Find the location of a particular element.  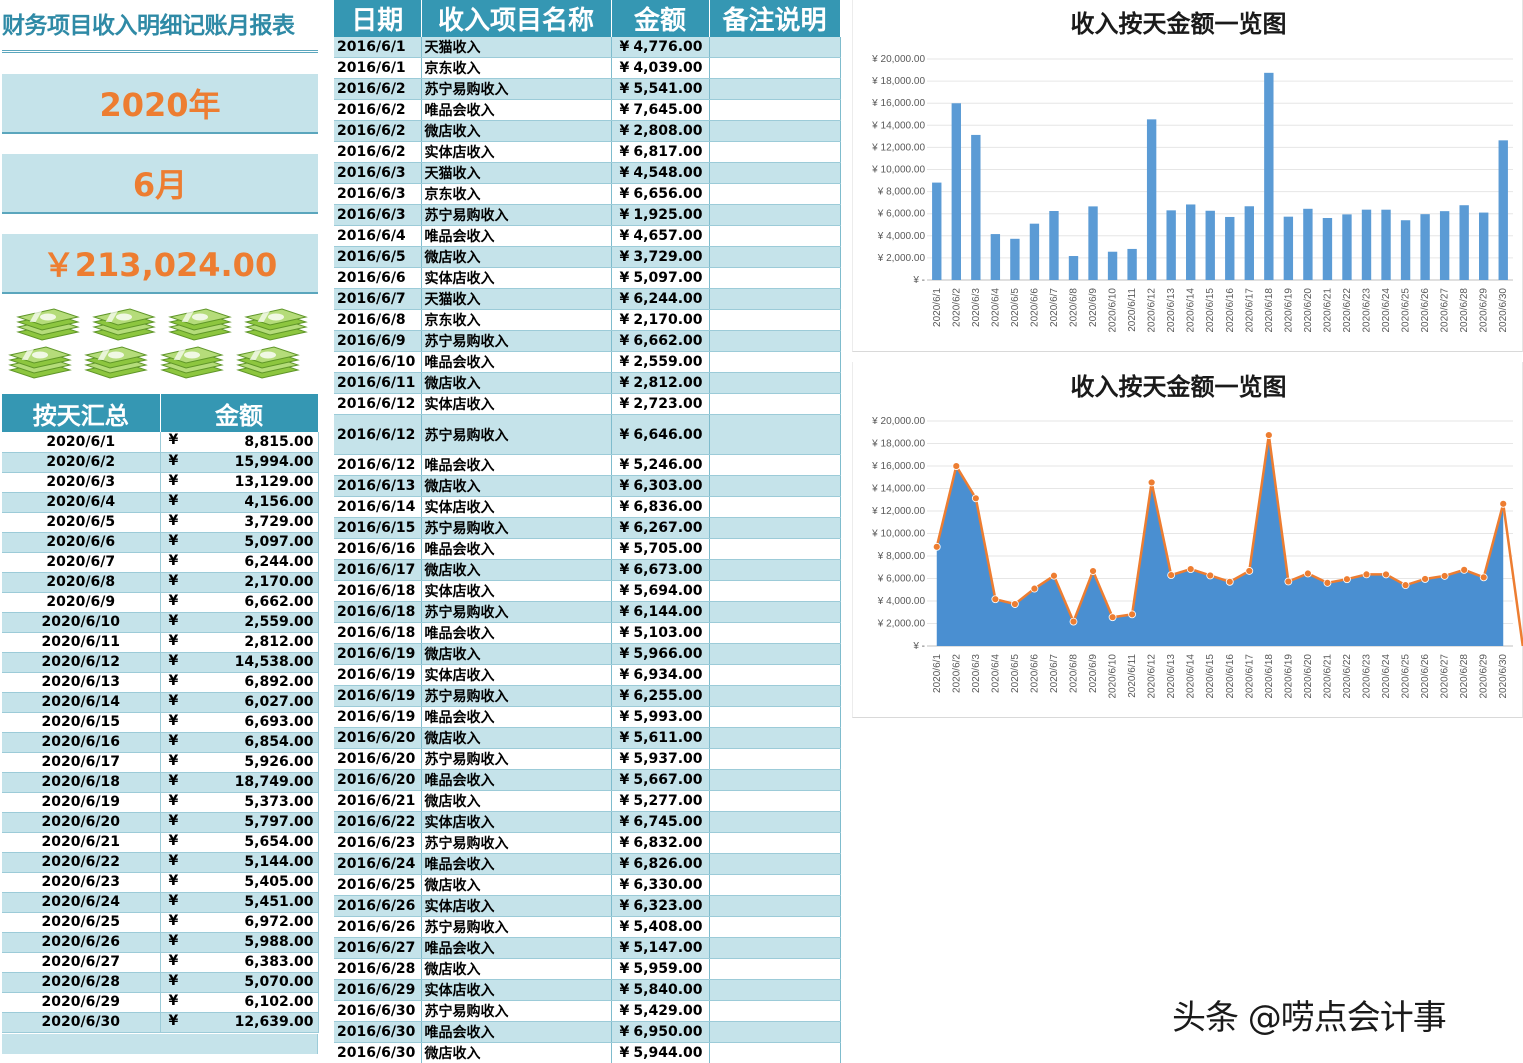

summary-amount-cell: ¥6,854.00 is located at coordinates (239, 742).